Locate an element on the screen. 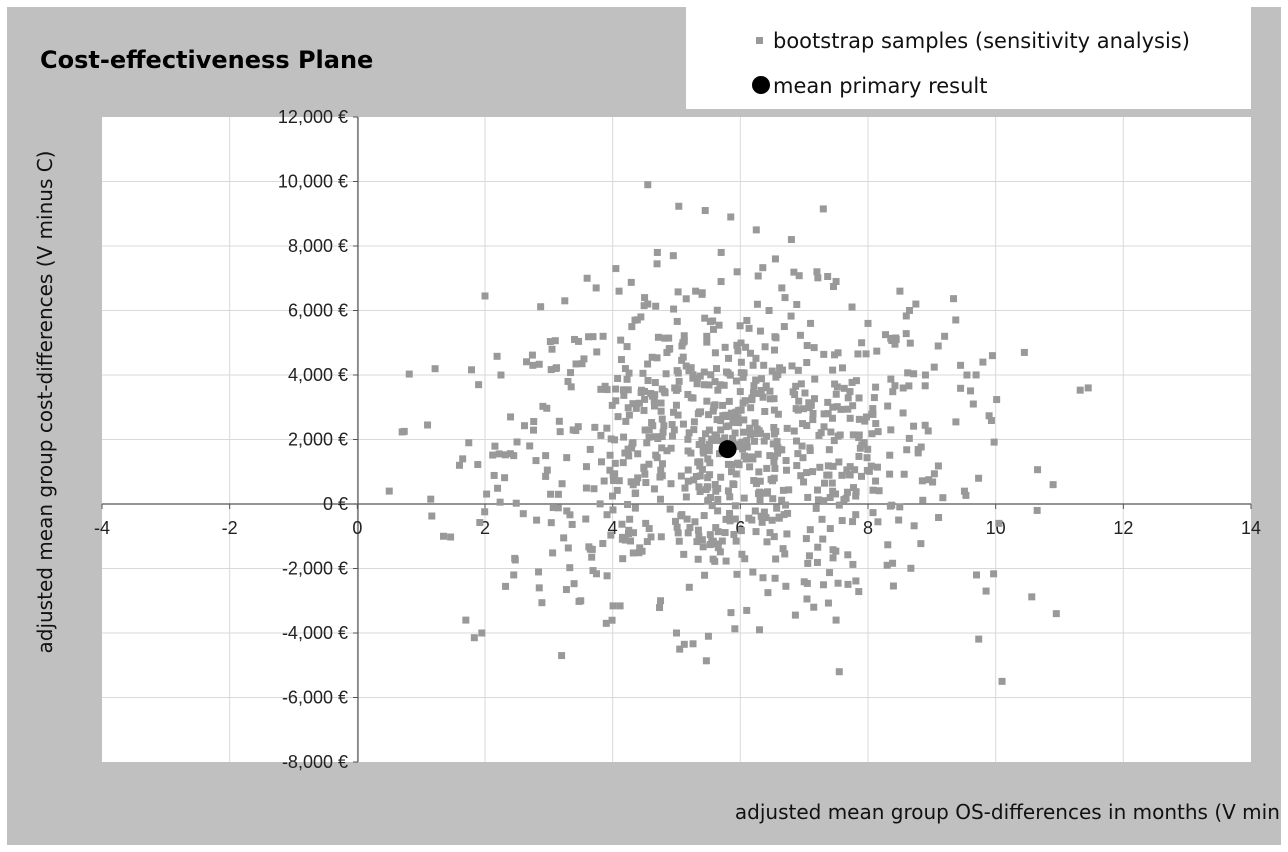  y-tick-label: 0 € is located at coordinates (335, 504).